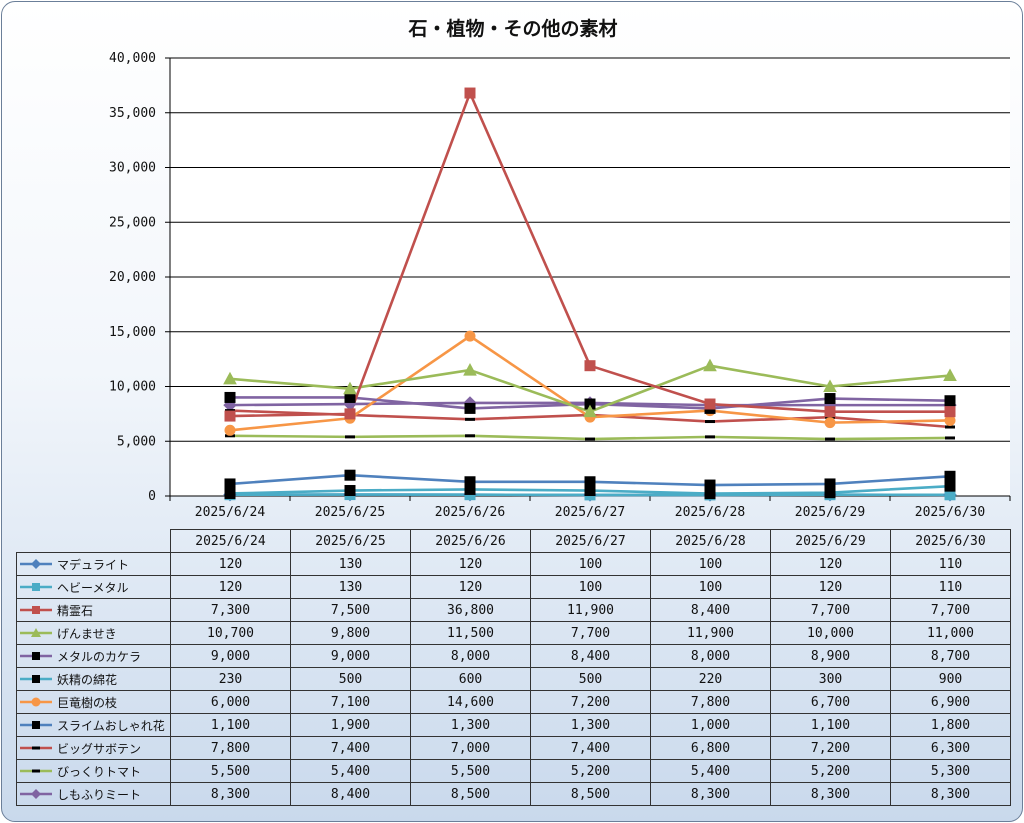 The width and height of the screenshot is (1024, 823). I want to click on table-cell: 110, so click(950, 587).